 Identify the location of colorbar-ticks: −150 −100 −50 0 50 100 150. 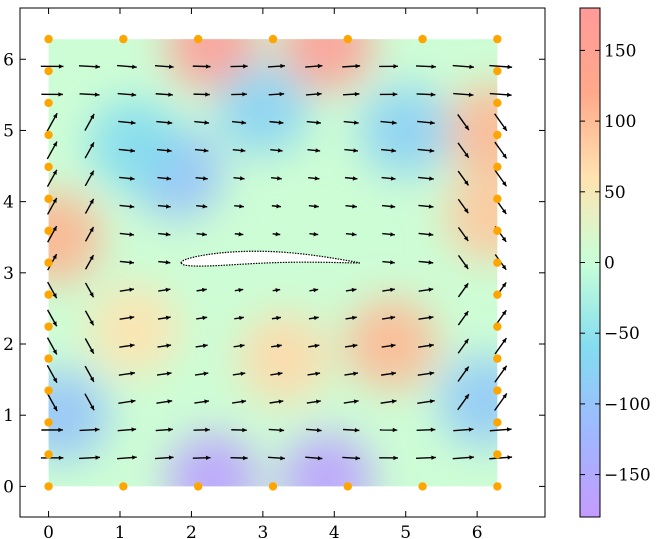
(615, 263).